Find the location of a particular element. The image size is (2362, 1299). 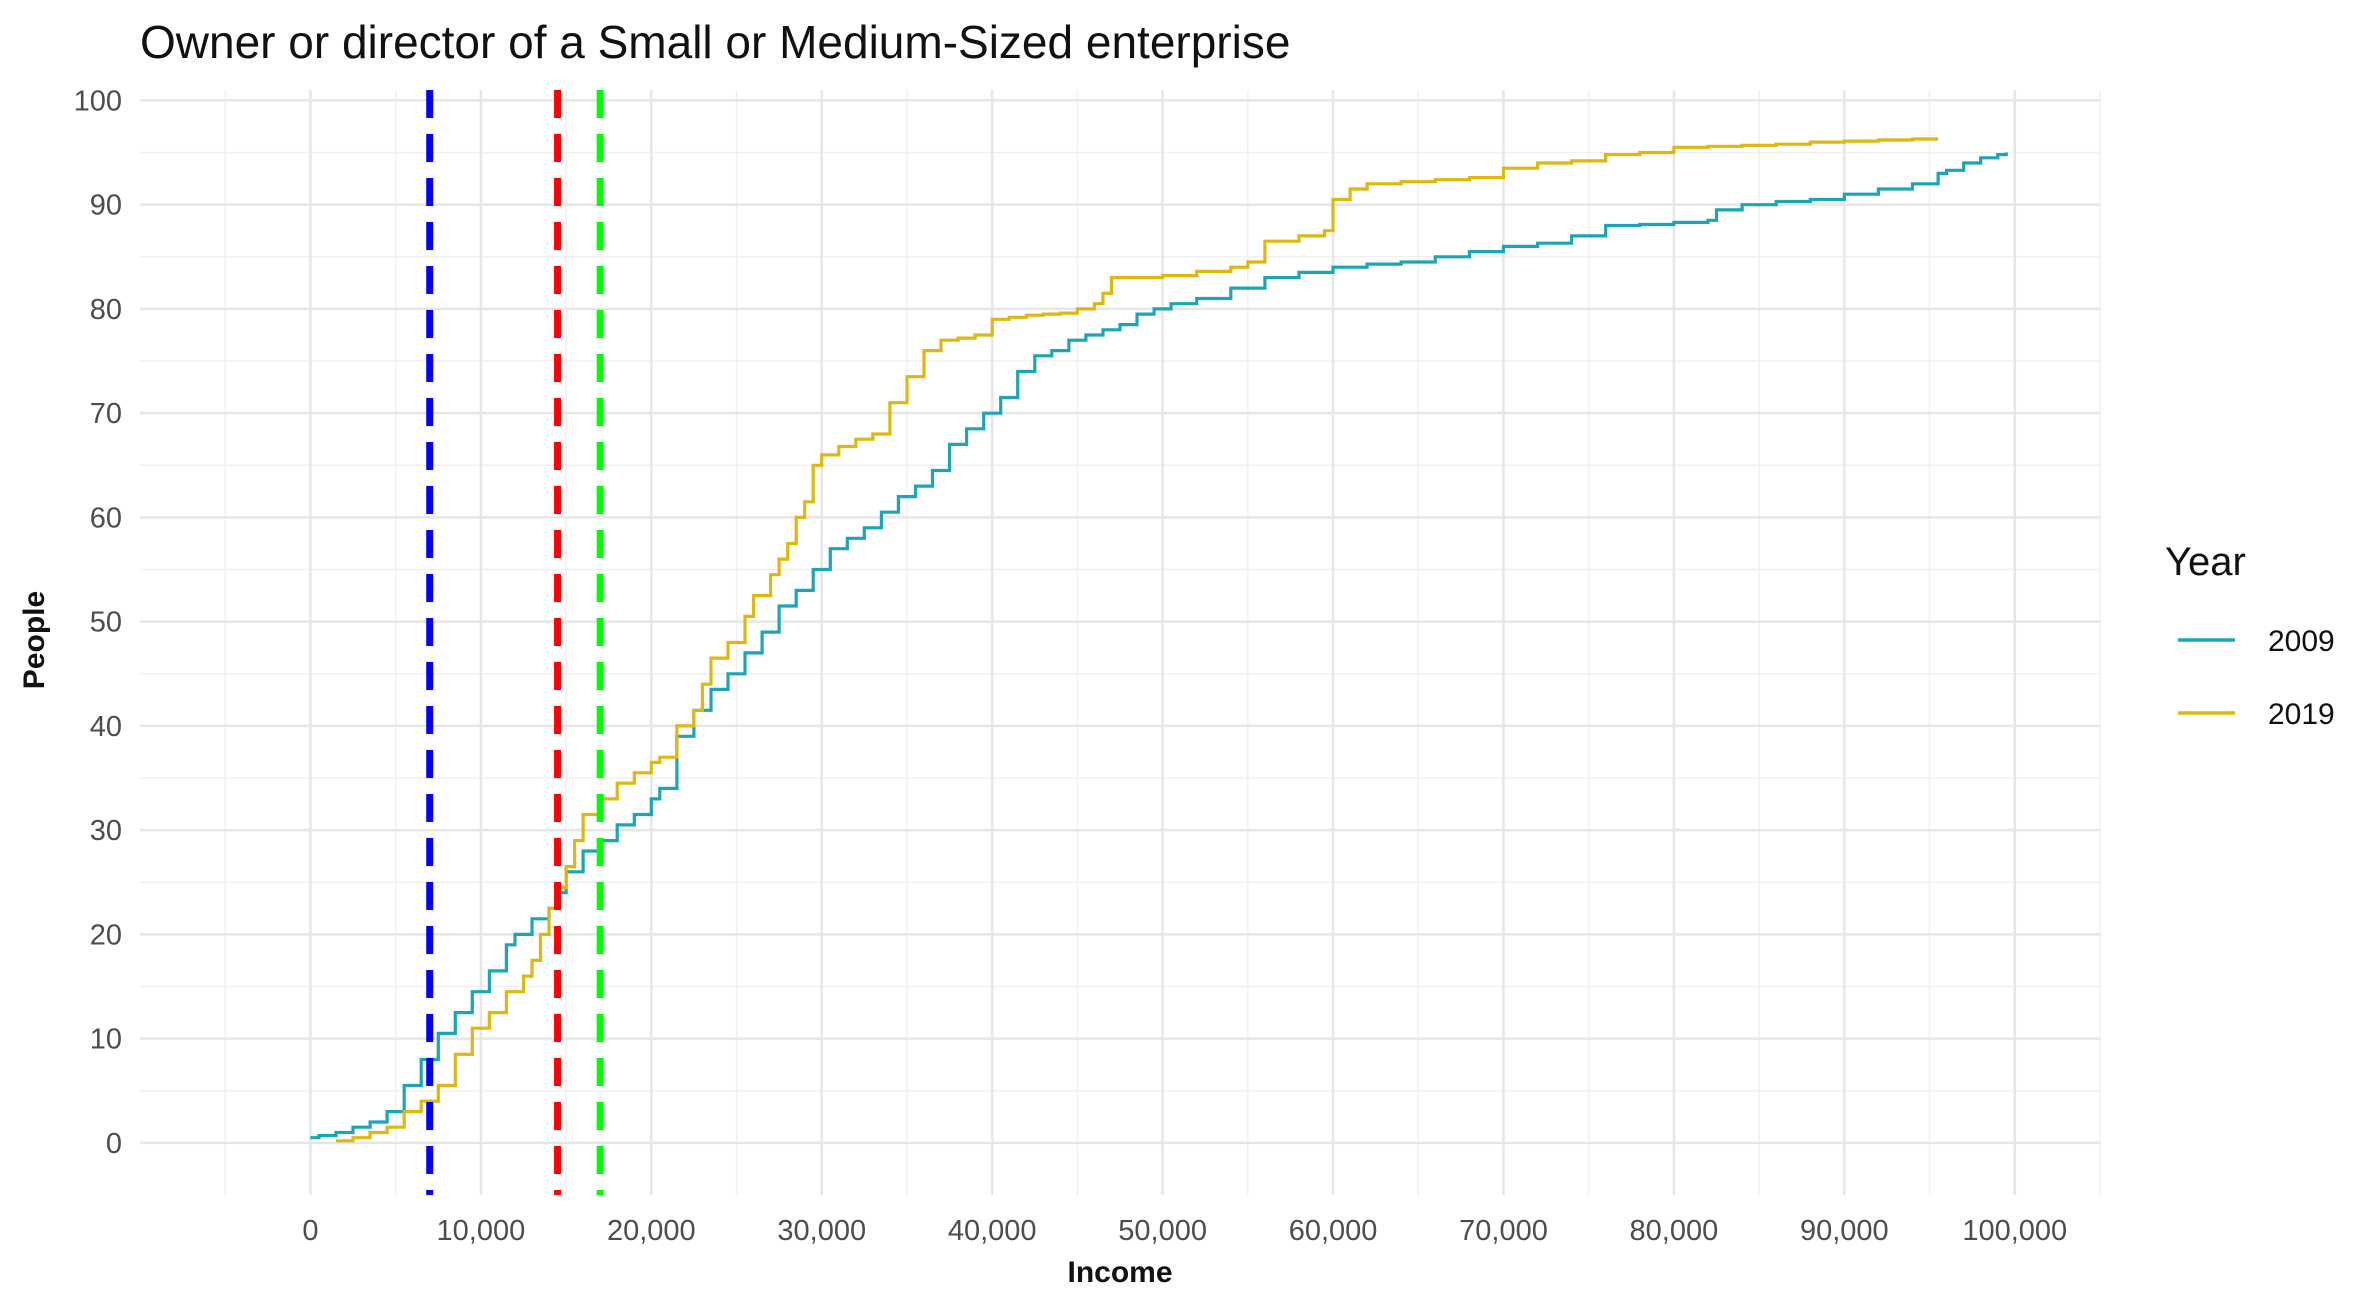

y-axis-ticks: 0 10 20 30 40 50 60 70 80 90 100 is located at coordinates (98, 622).